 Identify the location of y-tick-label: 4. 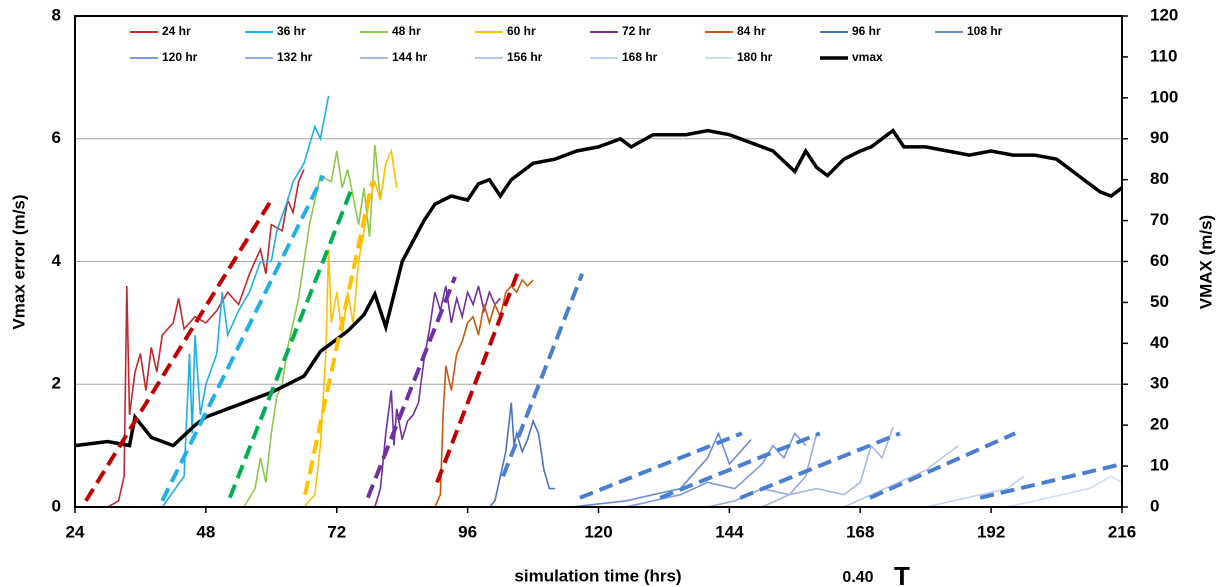
(57, 260).